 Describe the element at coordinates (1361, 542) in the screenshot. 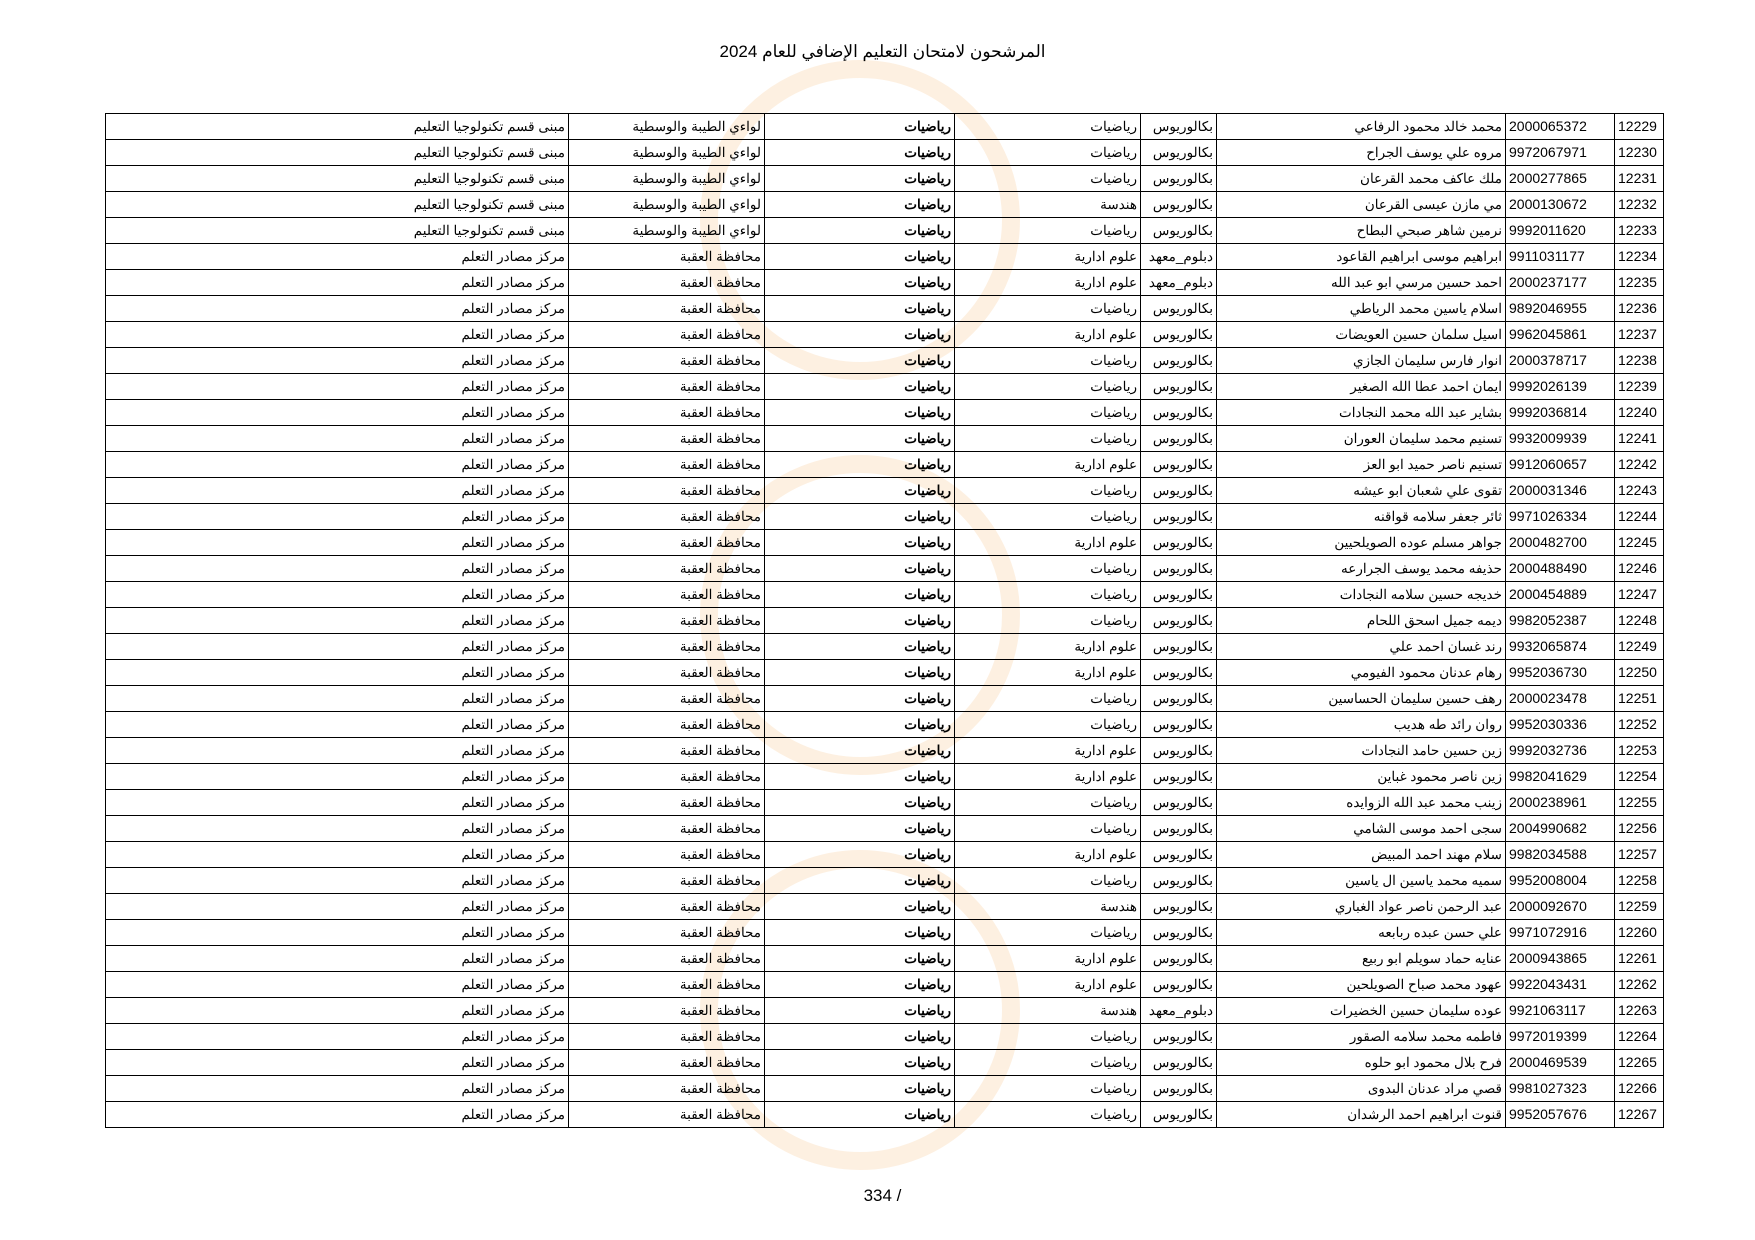

I see `name-cell: جواهر مسلم عوده الصويلحيين` at that location.